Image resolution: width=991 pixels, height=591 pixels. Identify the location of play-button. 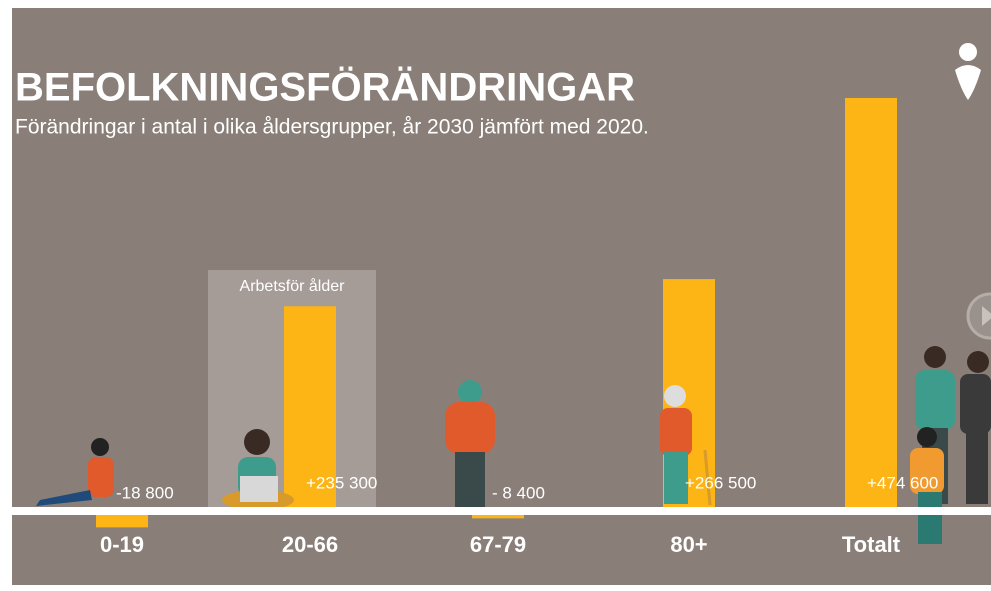
(978, 316).